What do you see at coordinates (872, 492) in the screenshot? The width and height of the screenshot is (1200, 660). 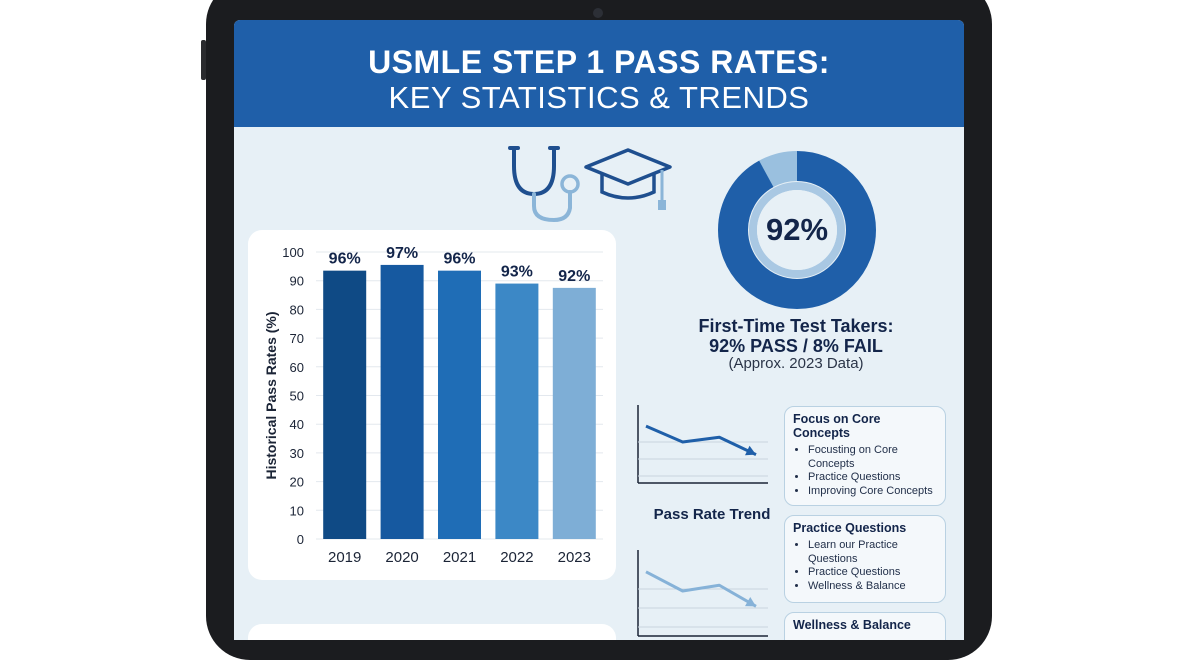 I see `tip-item: Improving Core Concepts` at bounding box center [872, 492].